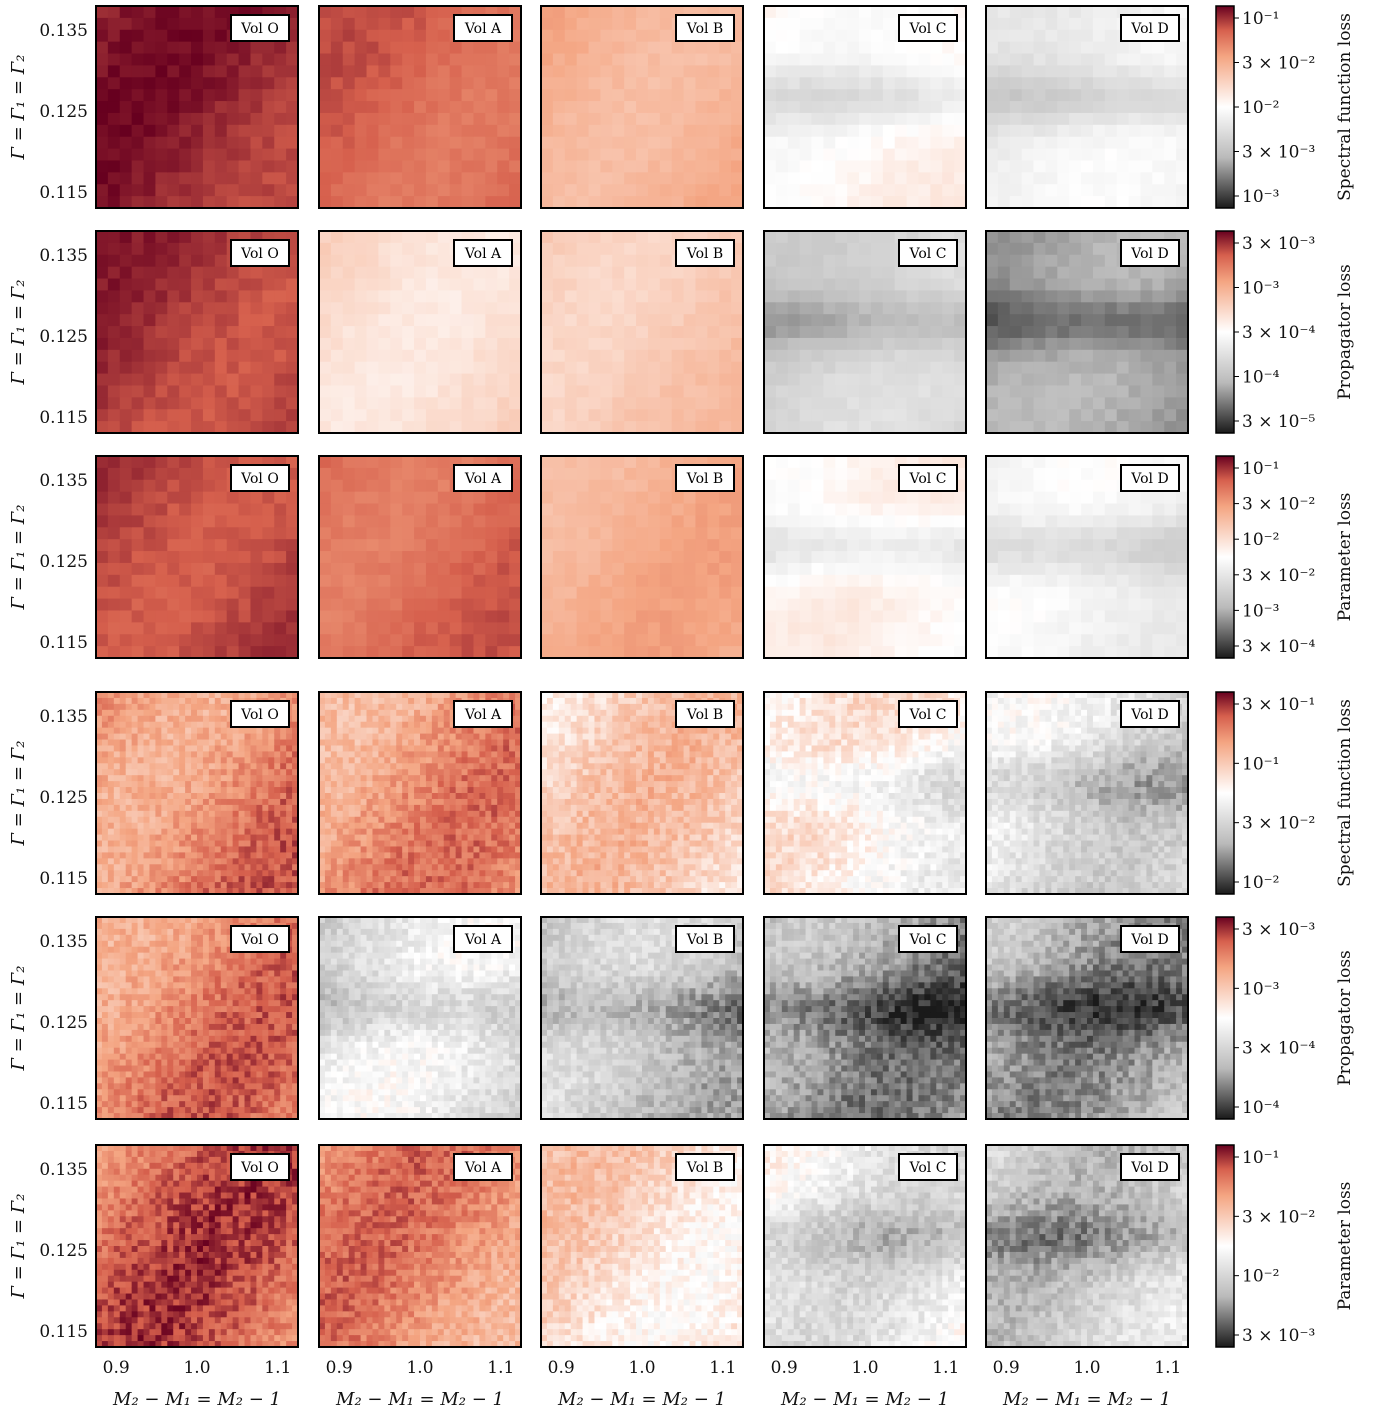 Image resolution: width=1380 pixels, height=1412 pixels. I want to click on panel-frame, so click(197, 107).